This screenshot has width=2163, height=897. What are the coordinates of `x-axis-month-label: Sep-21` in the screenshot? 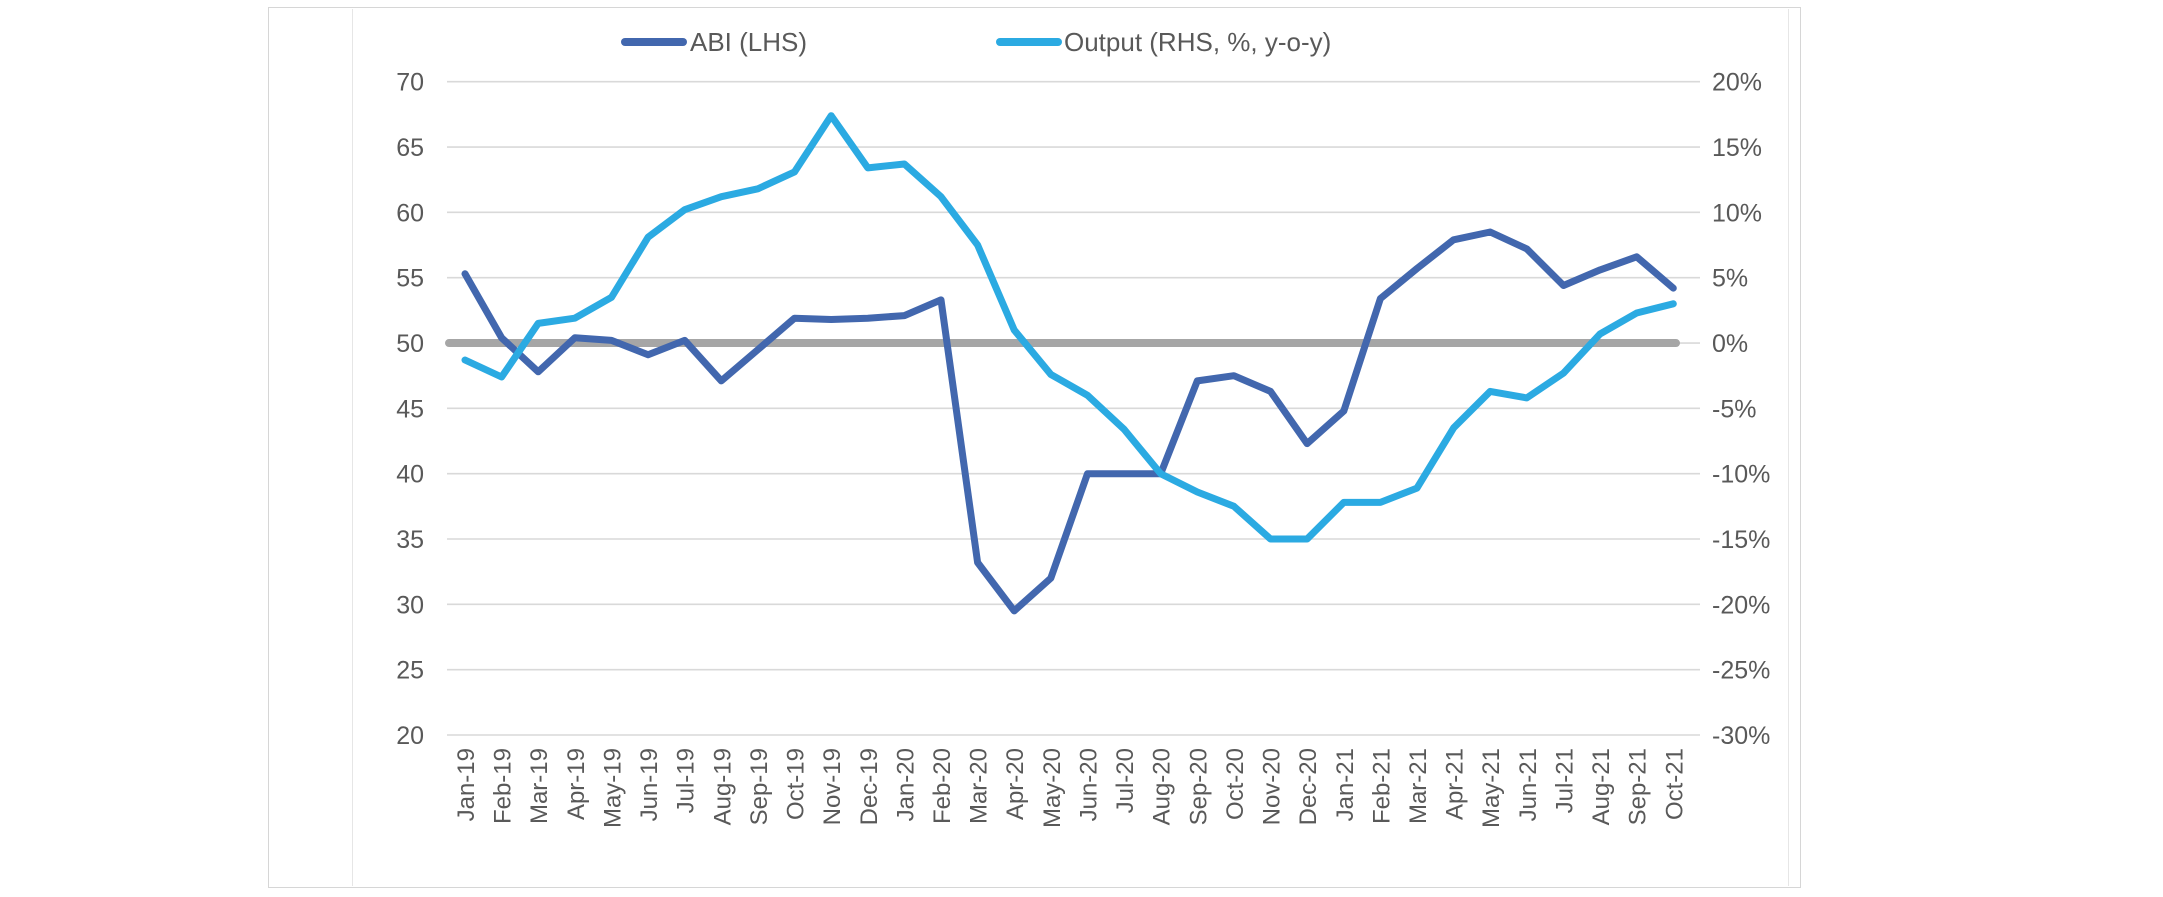 It's located at (1638, 786).